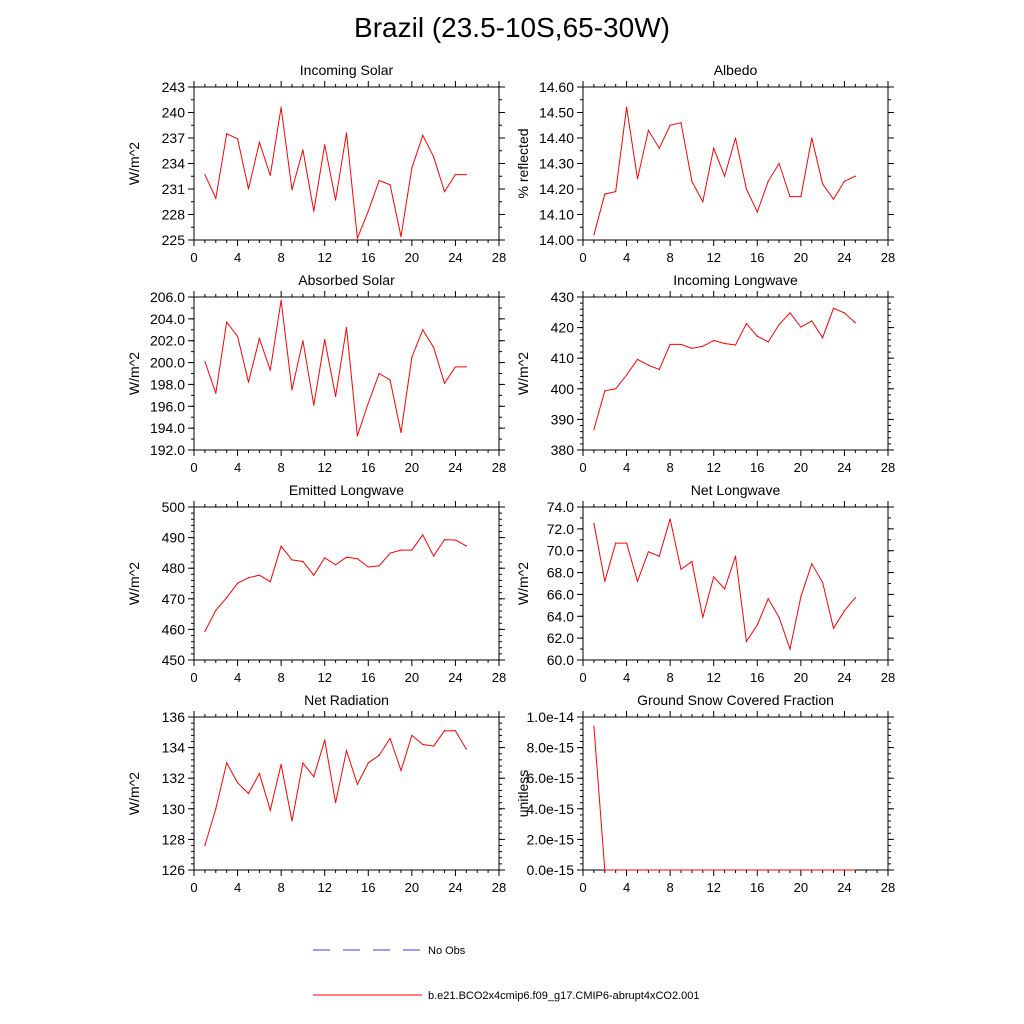  What do you see at coordinates (174, 870) in the screenshot?
I see `y-tick-label: 126` at bounding box center [174, 870].